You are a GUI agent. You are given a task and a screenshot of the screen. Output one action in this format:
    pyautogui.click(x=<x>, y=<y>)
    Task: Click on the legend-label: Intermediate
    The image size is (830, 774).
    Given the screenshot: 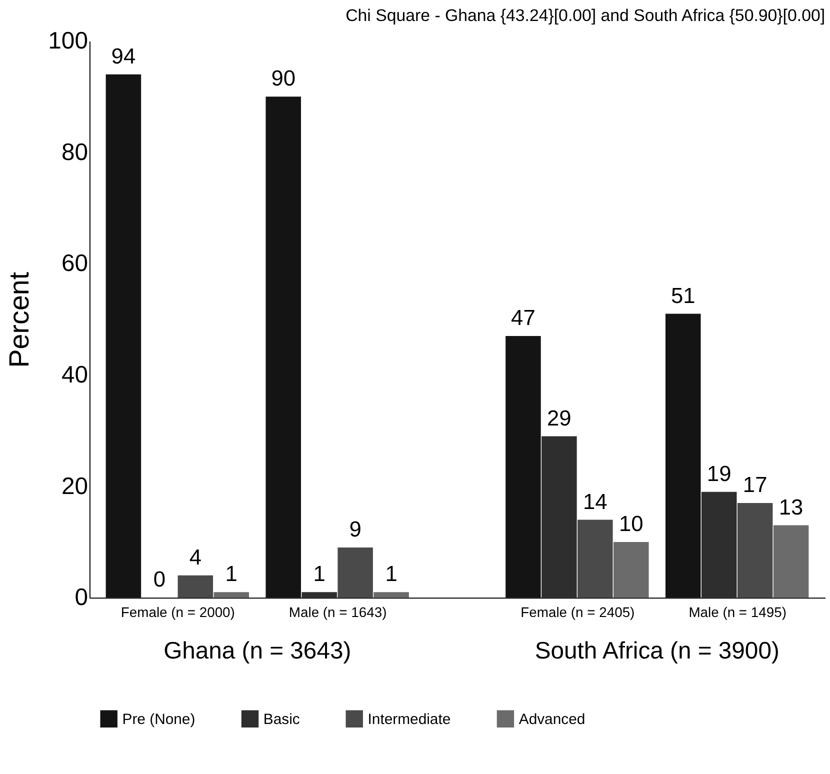 What is the action you would take?
    pyautogui.click(x=409, y=720)
    